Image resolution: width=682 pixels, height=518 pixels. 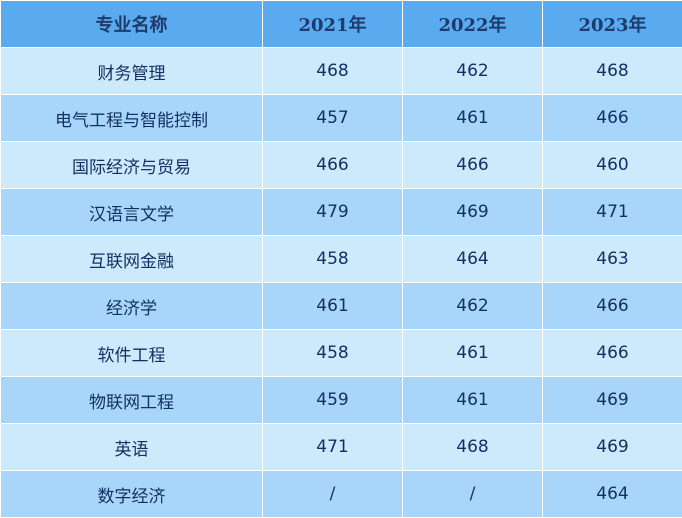 What do you see at coordinates (131, 494) in the screenshot?
I see `major-name: 数字经济` at bounding box center [131, 494].